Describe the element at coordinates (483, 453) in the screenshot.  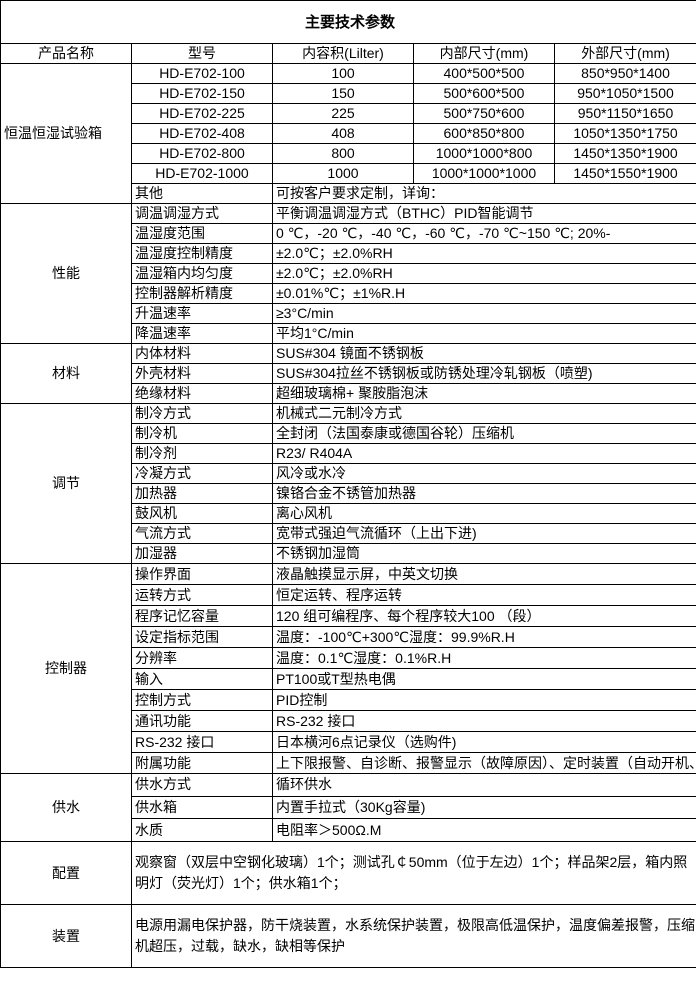
I see `row-value: R23/ R404A` at that location.